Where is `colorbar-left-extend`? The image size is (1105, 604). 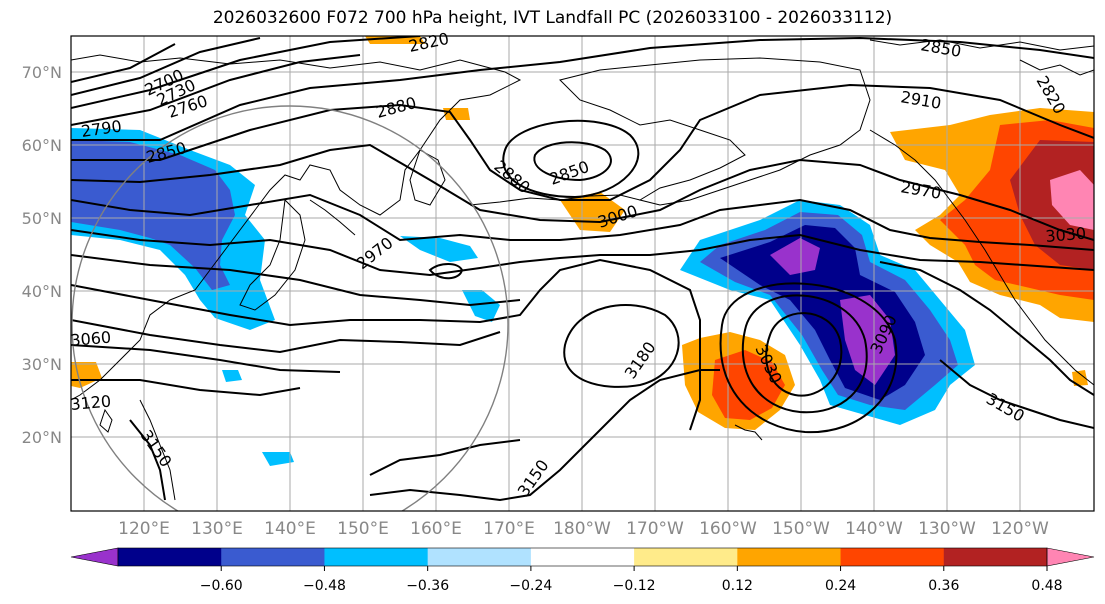
colorbar-left-extend is located at coordinates (94, 557).